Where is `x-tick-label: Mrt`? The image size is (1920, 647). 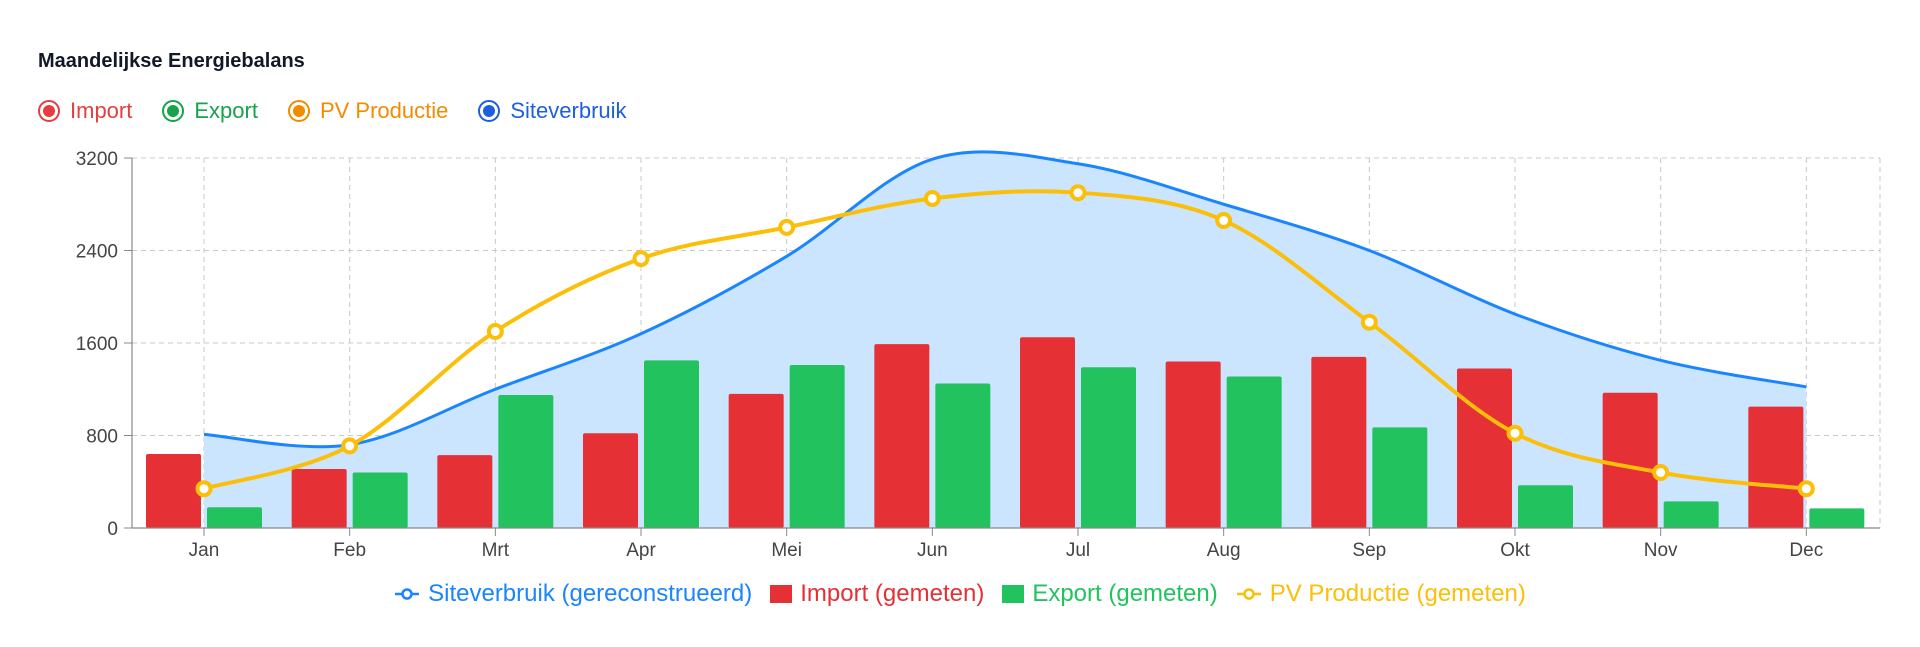 x-tick-label: Mrt is located at coordinates (496, 550).